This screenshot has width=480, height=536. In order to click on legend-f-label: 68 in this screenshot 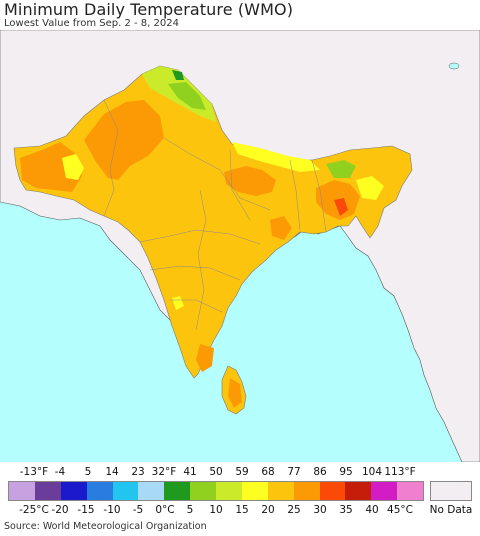, I will do `click(268, 472)`.